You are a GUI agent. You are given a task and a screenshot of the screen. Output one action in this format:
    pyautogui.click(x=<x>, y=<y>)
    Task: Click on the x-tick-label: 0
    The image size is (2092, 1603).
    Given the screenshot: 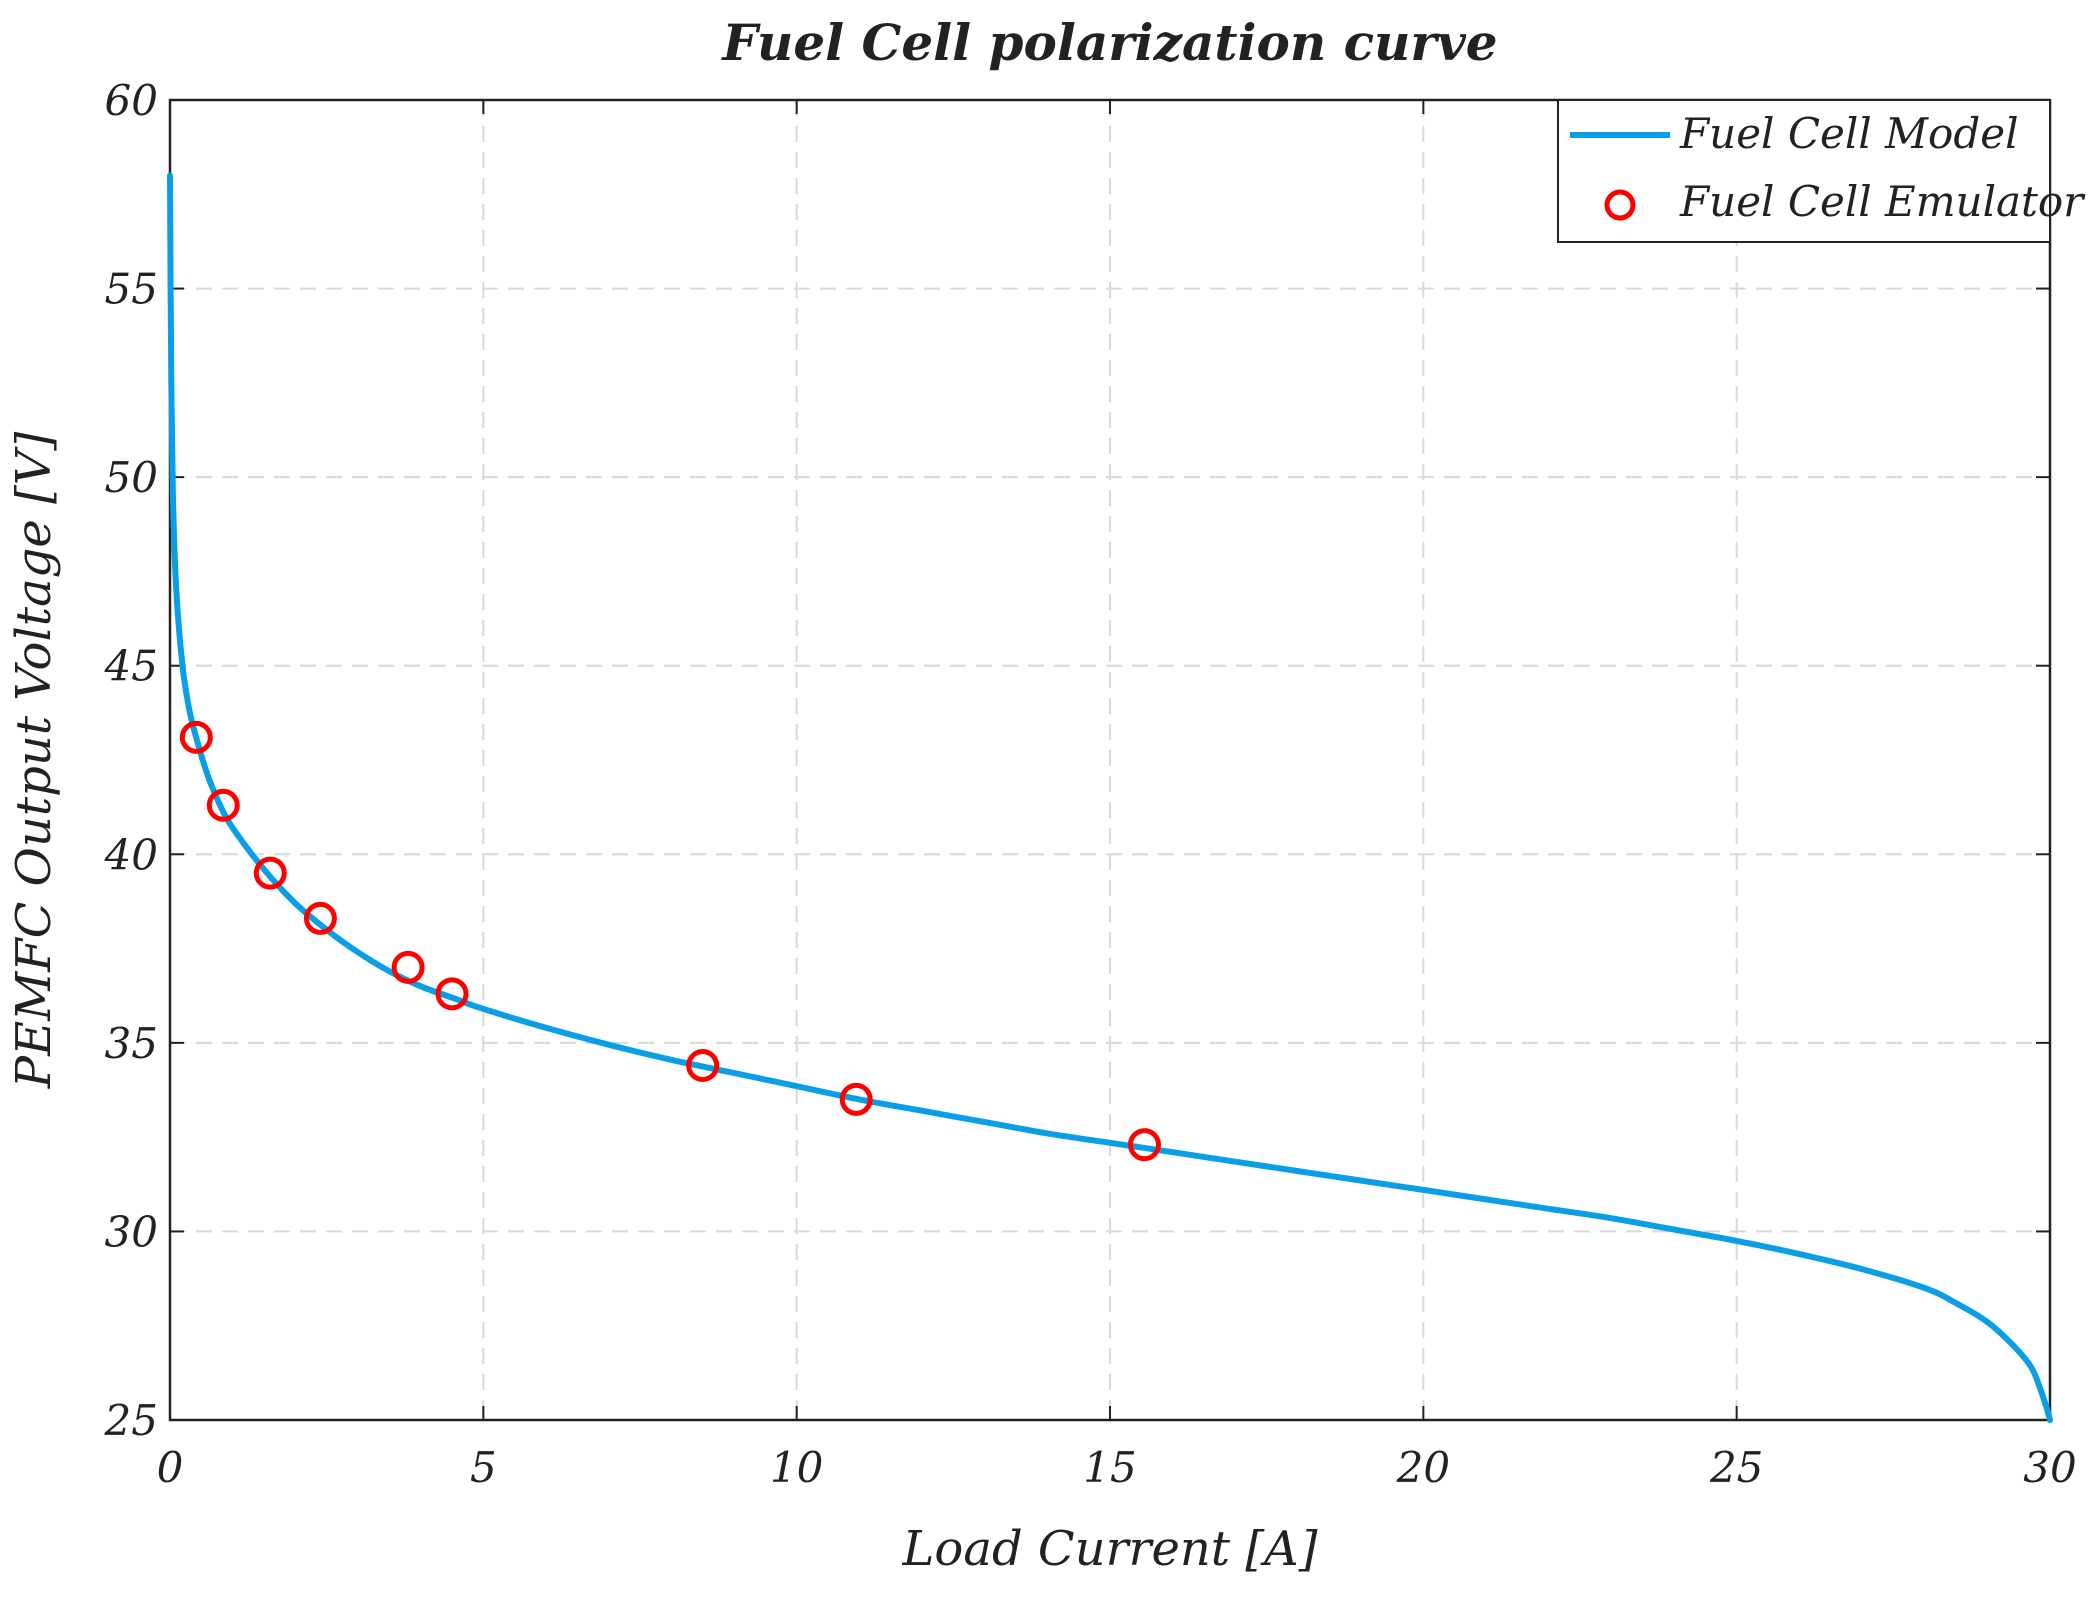 What is the action you would take?
    pyautogui.click(x=170, y=1467)
    